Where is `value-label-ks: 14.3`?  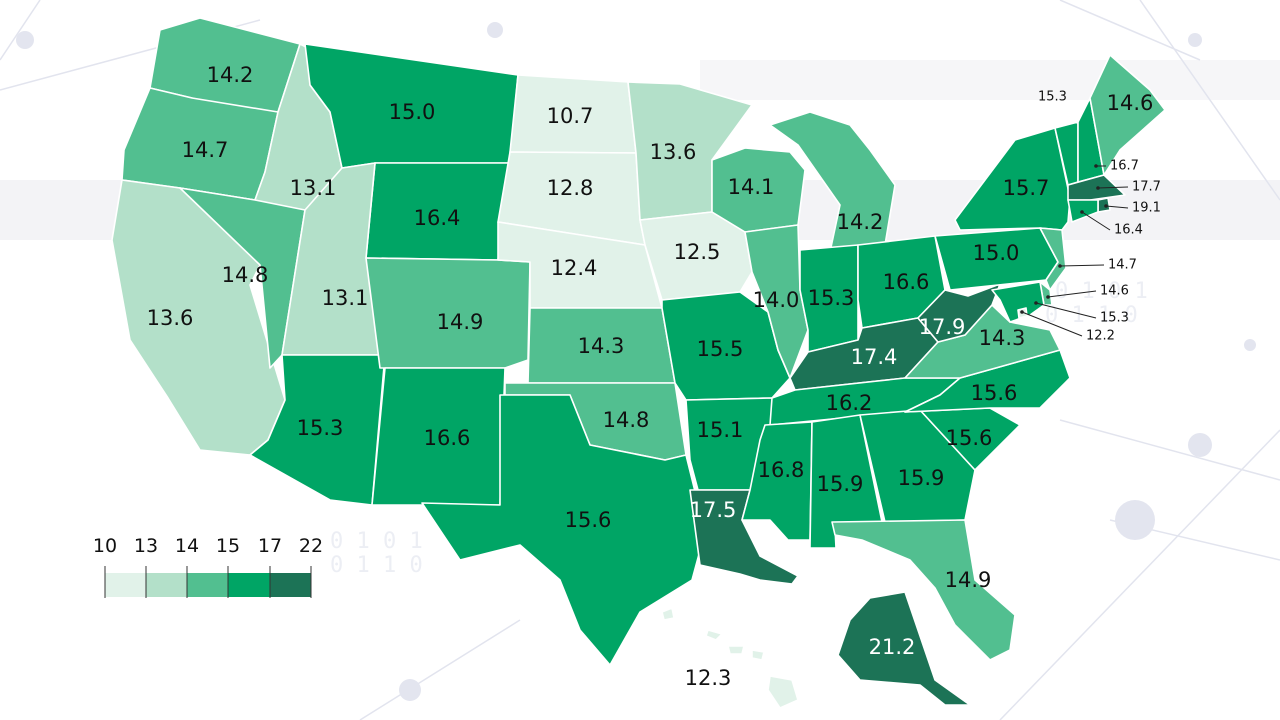
value-label-ks: 14.3 is located at coordinates (601, 346).